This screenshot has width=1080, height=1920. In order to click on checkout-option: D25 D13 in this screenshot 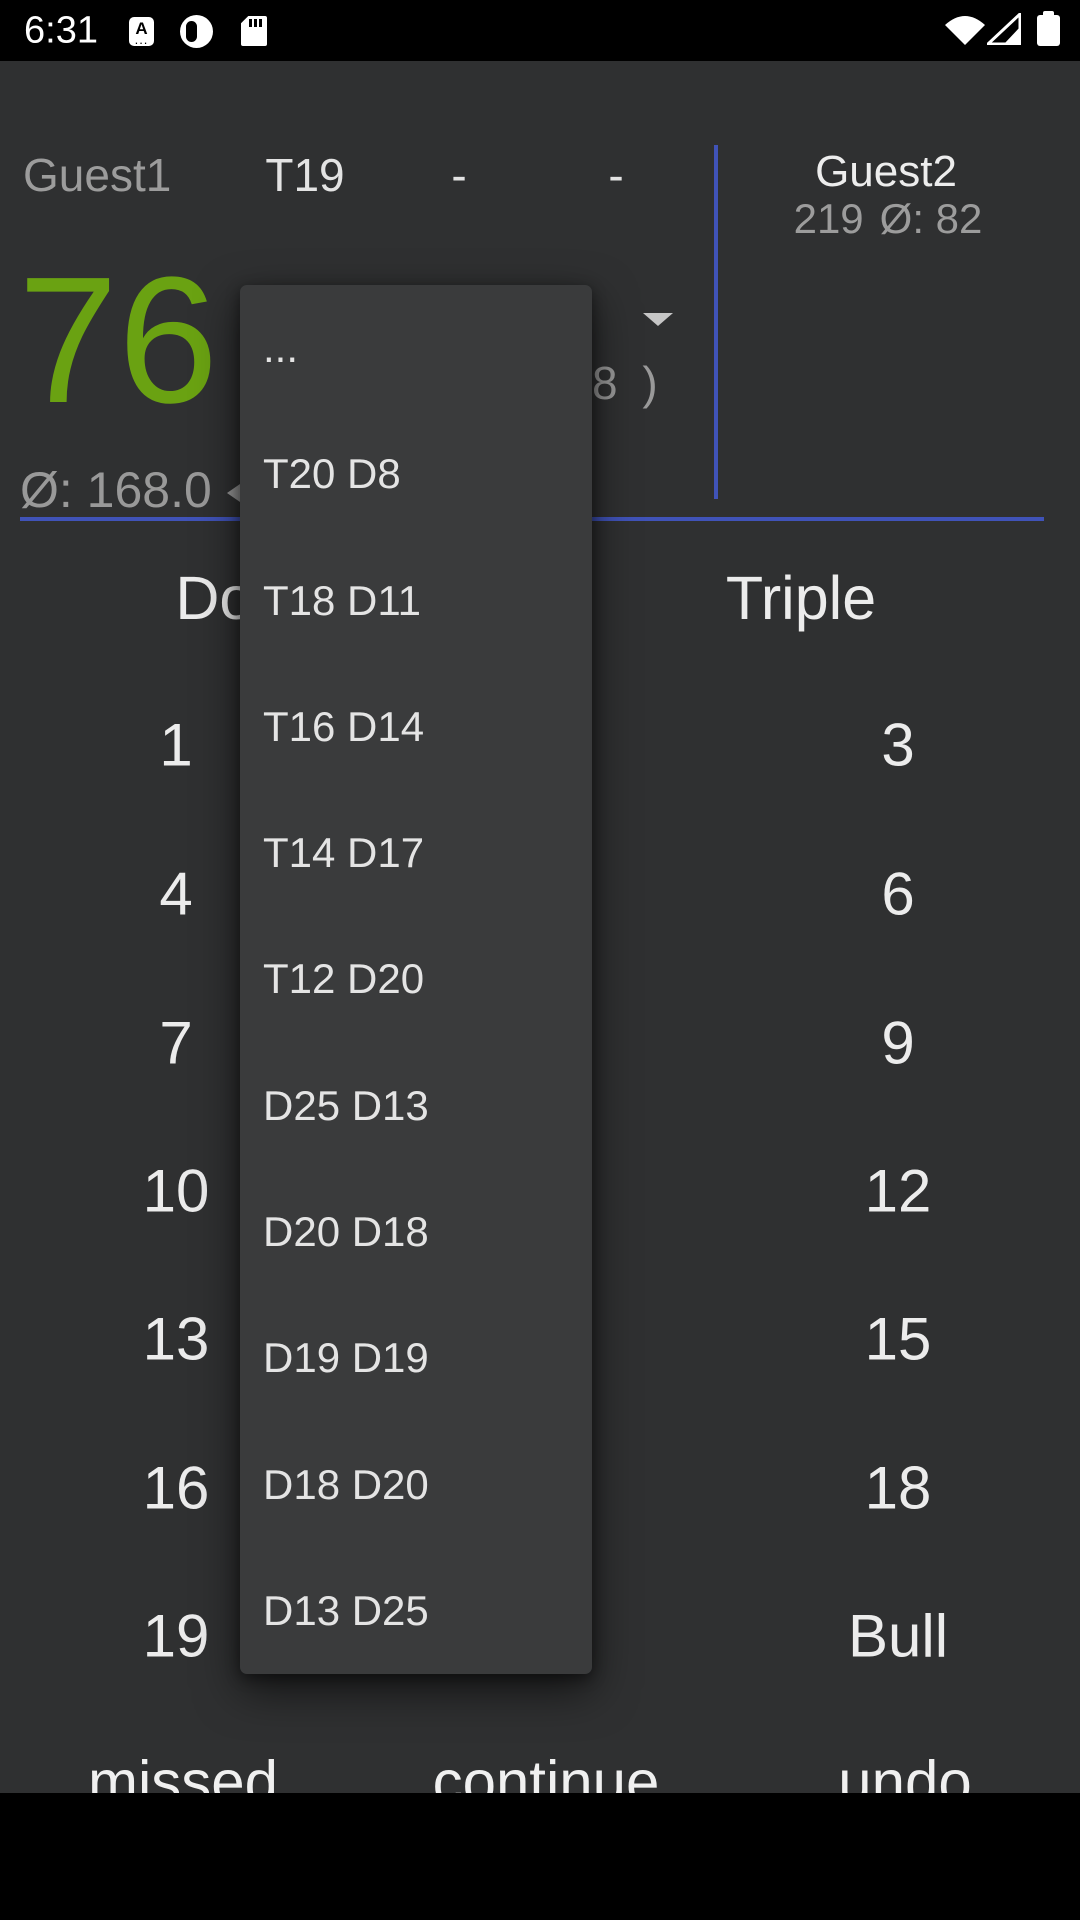, I will do `click(346, 1105)`.